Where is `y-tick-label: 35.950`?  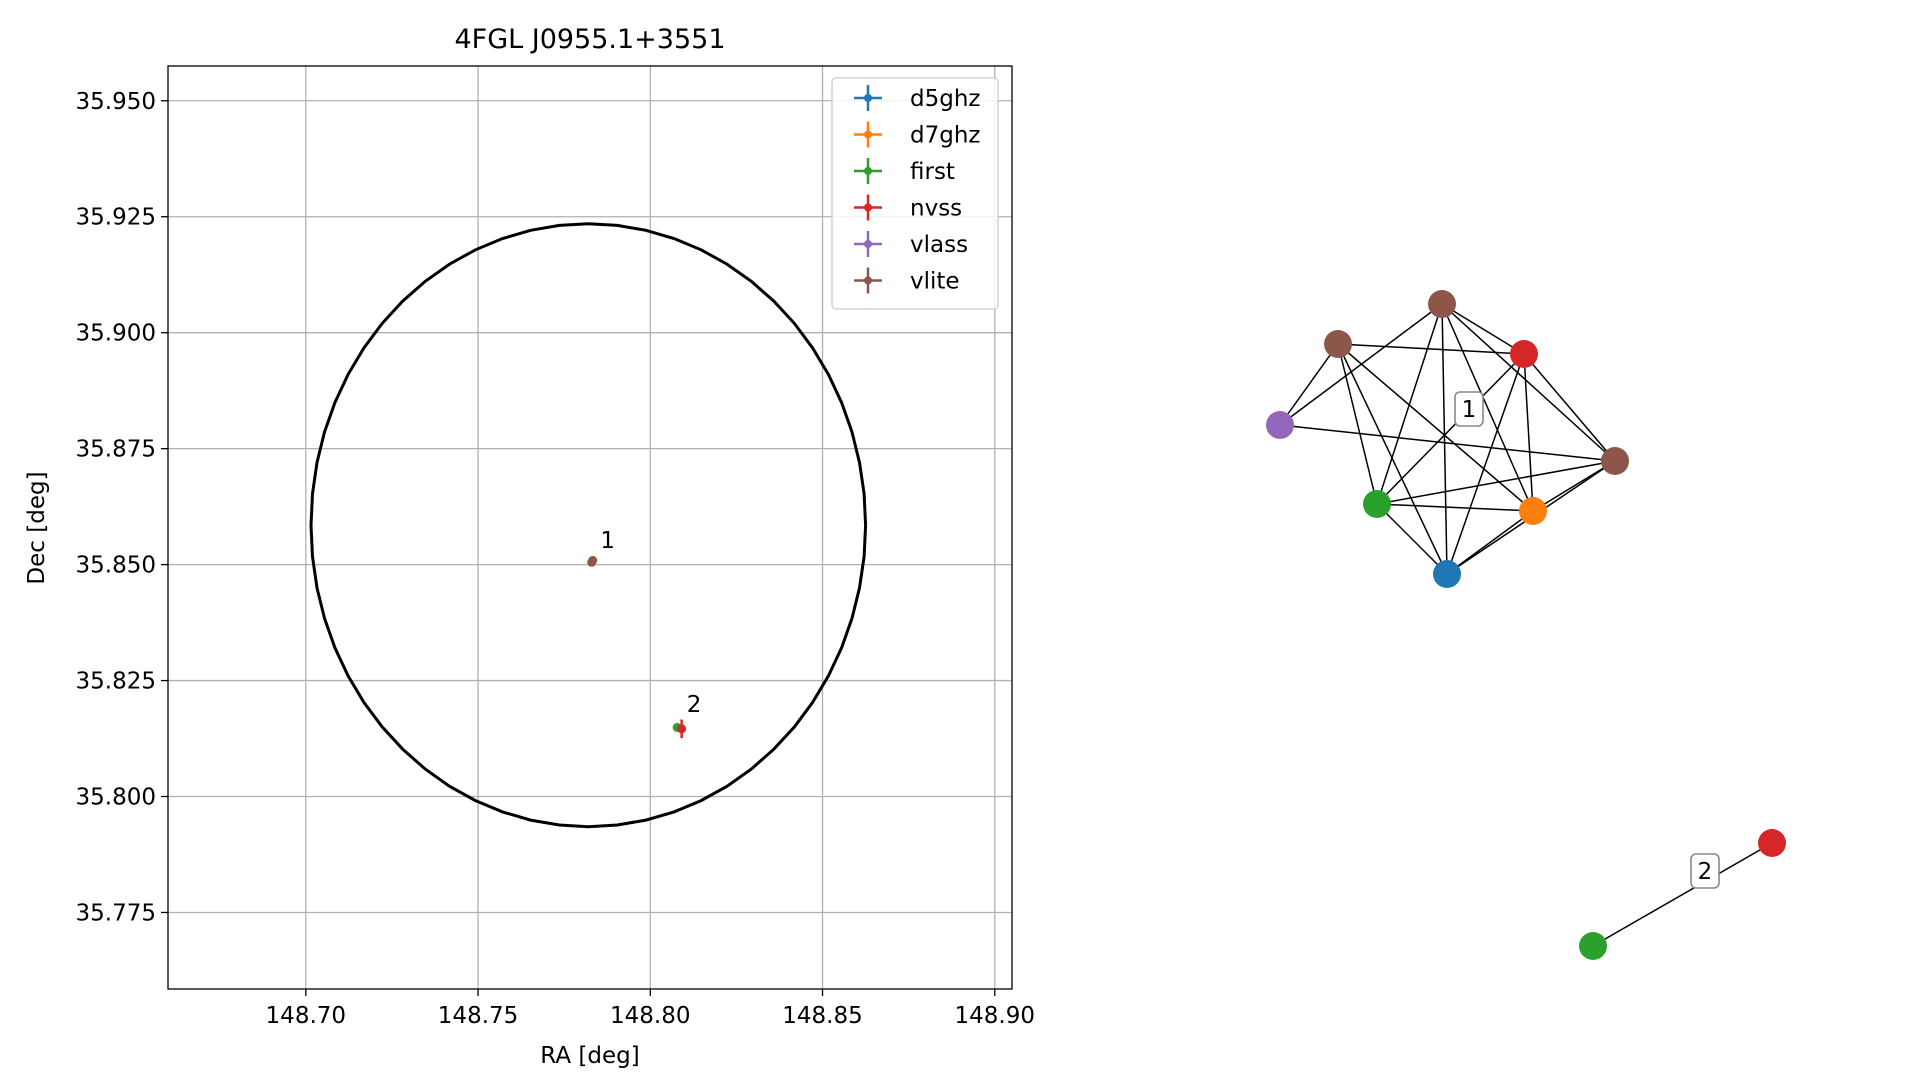 y-tick-label: 35.950 is located at coordinates (116, 102).